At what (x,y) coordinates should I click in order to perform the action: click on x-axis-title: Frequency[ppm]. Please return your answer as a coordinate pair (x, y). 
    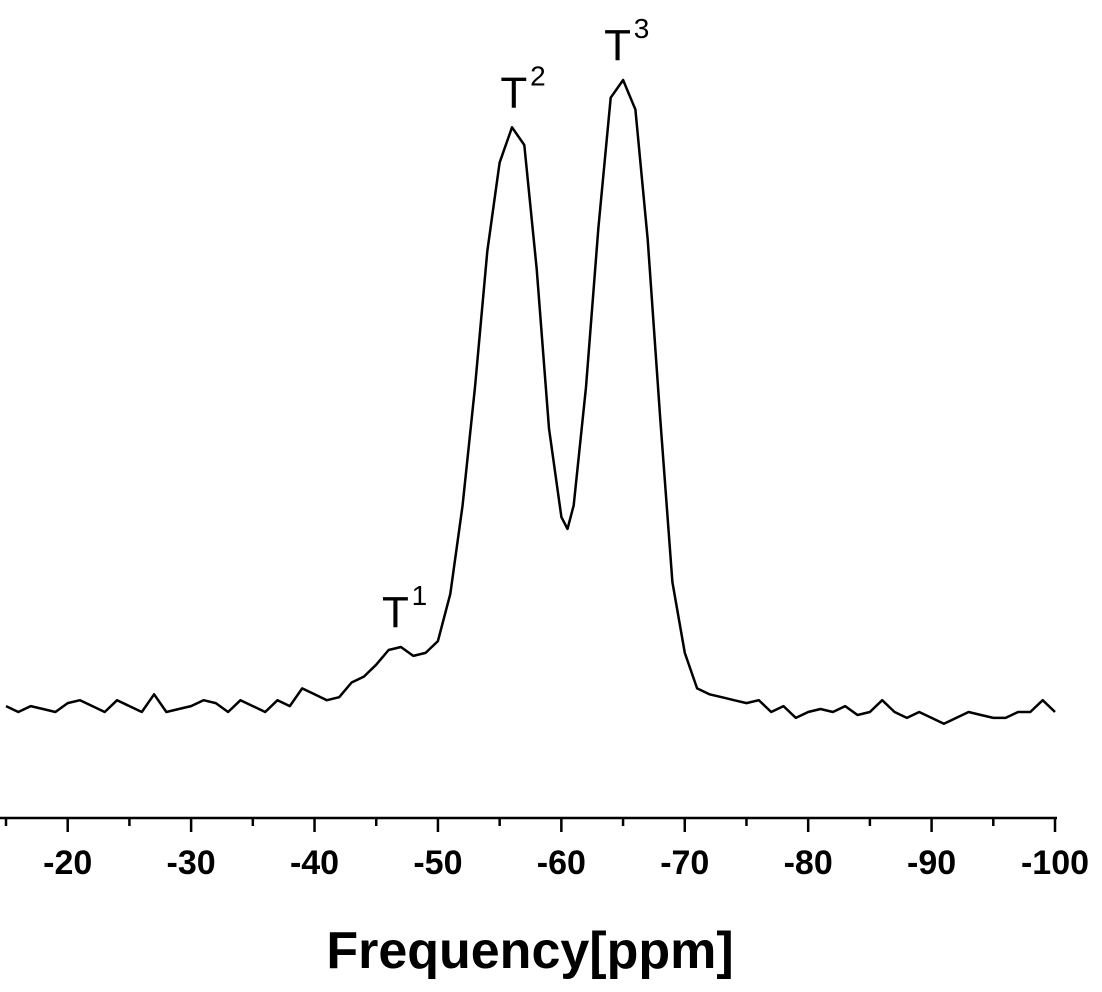
    Looking at the image, I should click on (529, 951).